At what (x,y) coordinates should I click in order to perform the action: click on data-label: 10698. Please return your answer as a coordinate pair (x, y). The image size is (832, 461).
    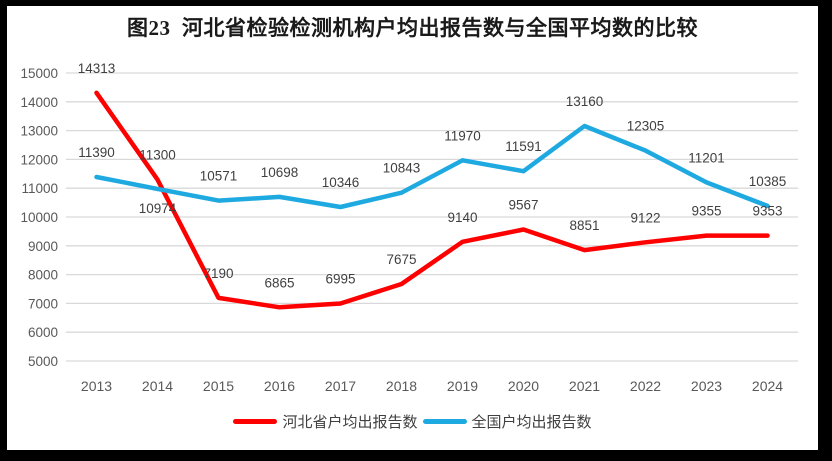
    Looking at the image, I should click on (280, 172).